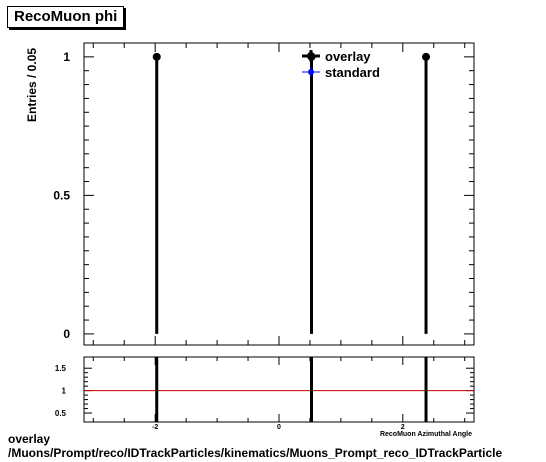  I want to click on legend-overlay-label: overlay, so click(348, 56).